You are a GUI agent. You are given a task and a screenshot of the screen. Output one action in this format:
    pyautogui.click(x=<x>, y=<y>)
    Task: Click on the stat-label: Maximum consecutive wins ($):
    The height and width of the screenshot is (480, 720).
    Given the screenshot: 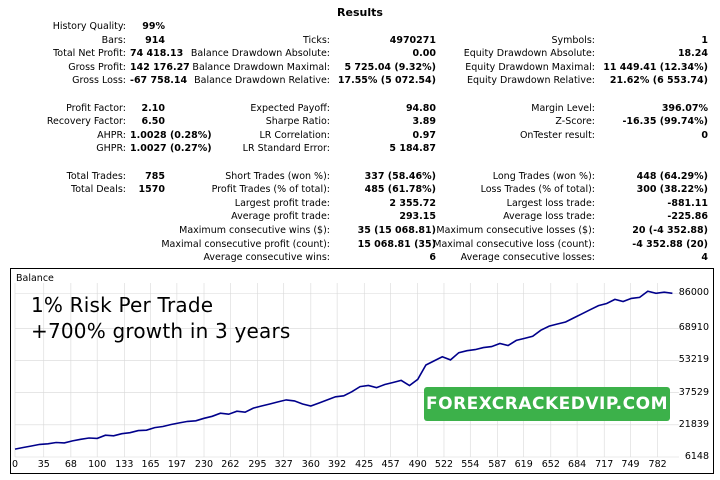 What is the action you would take?
    pyautogui.click(x=254, y=230)
    